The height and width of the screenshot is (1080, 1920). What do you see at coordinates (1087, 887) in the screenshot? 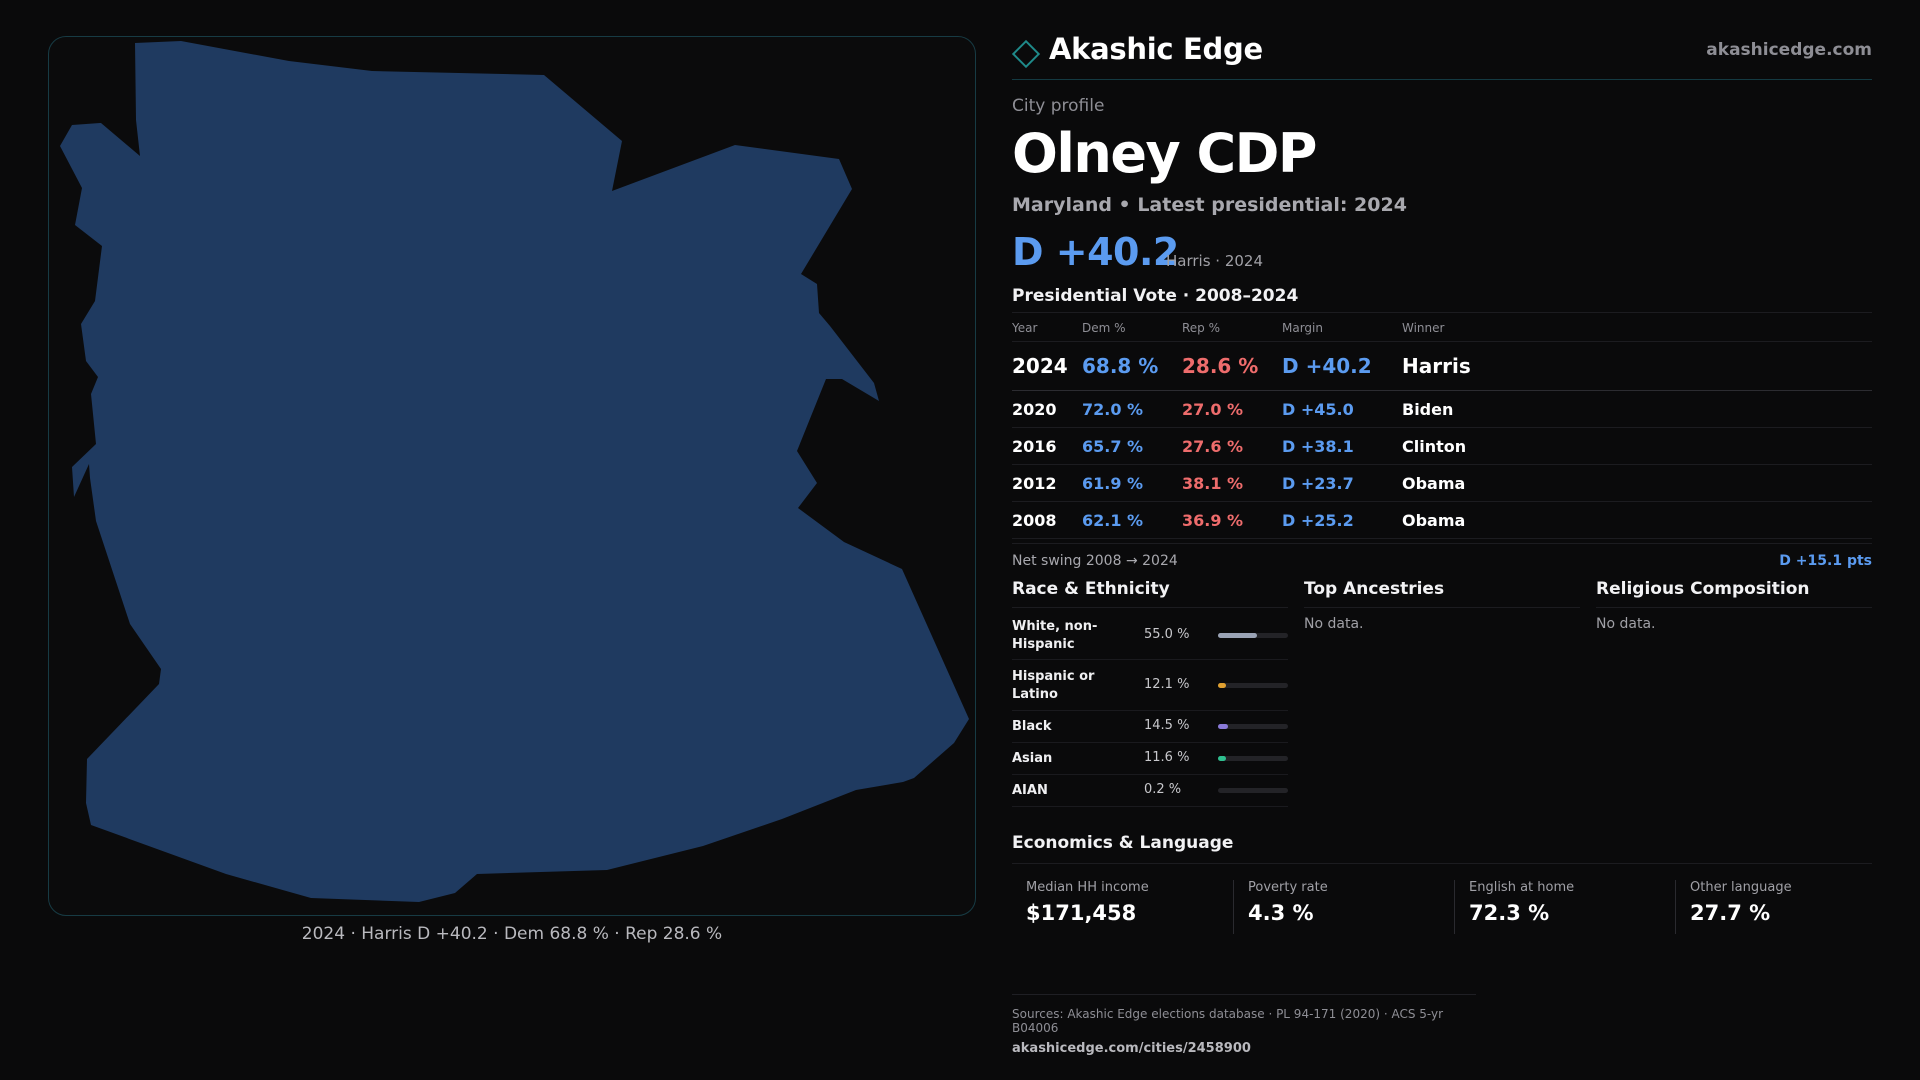
I see `stat-label: Median HH income` at bounding box center [1087, 887].